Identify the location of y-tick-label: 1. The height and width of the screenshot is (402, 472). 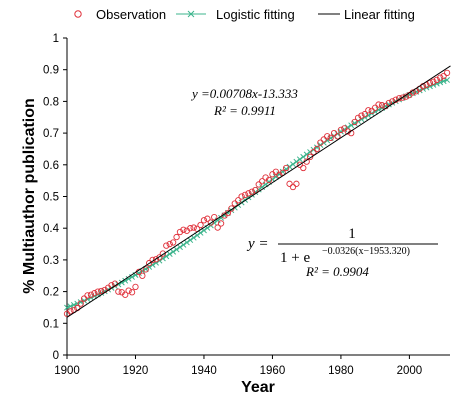
(56, 39).